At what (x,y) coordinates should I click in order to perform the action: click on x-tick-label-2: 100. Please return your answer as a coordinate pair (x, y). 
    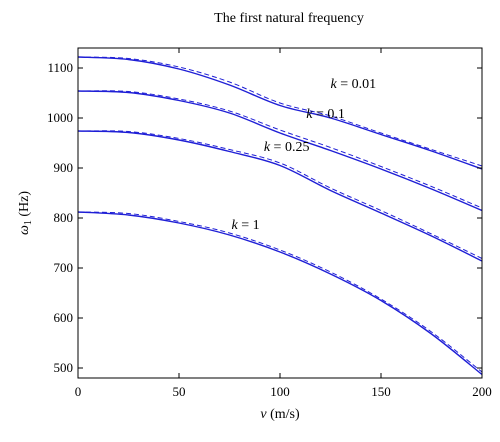
    Looking at the image, I should click on (280, 391).